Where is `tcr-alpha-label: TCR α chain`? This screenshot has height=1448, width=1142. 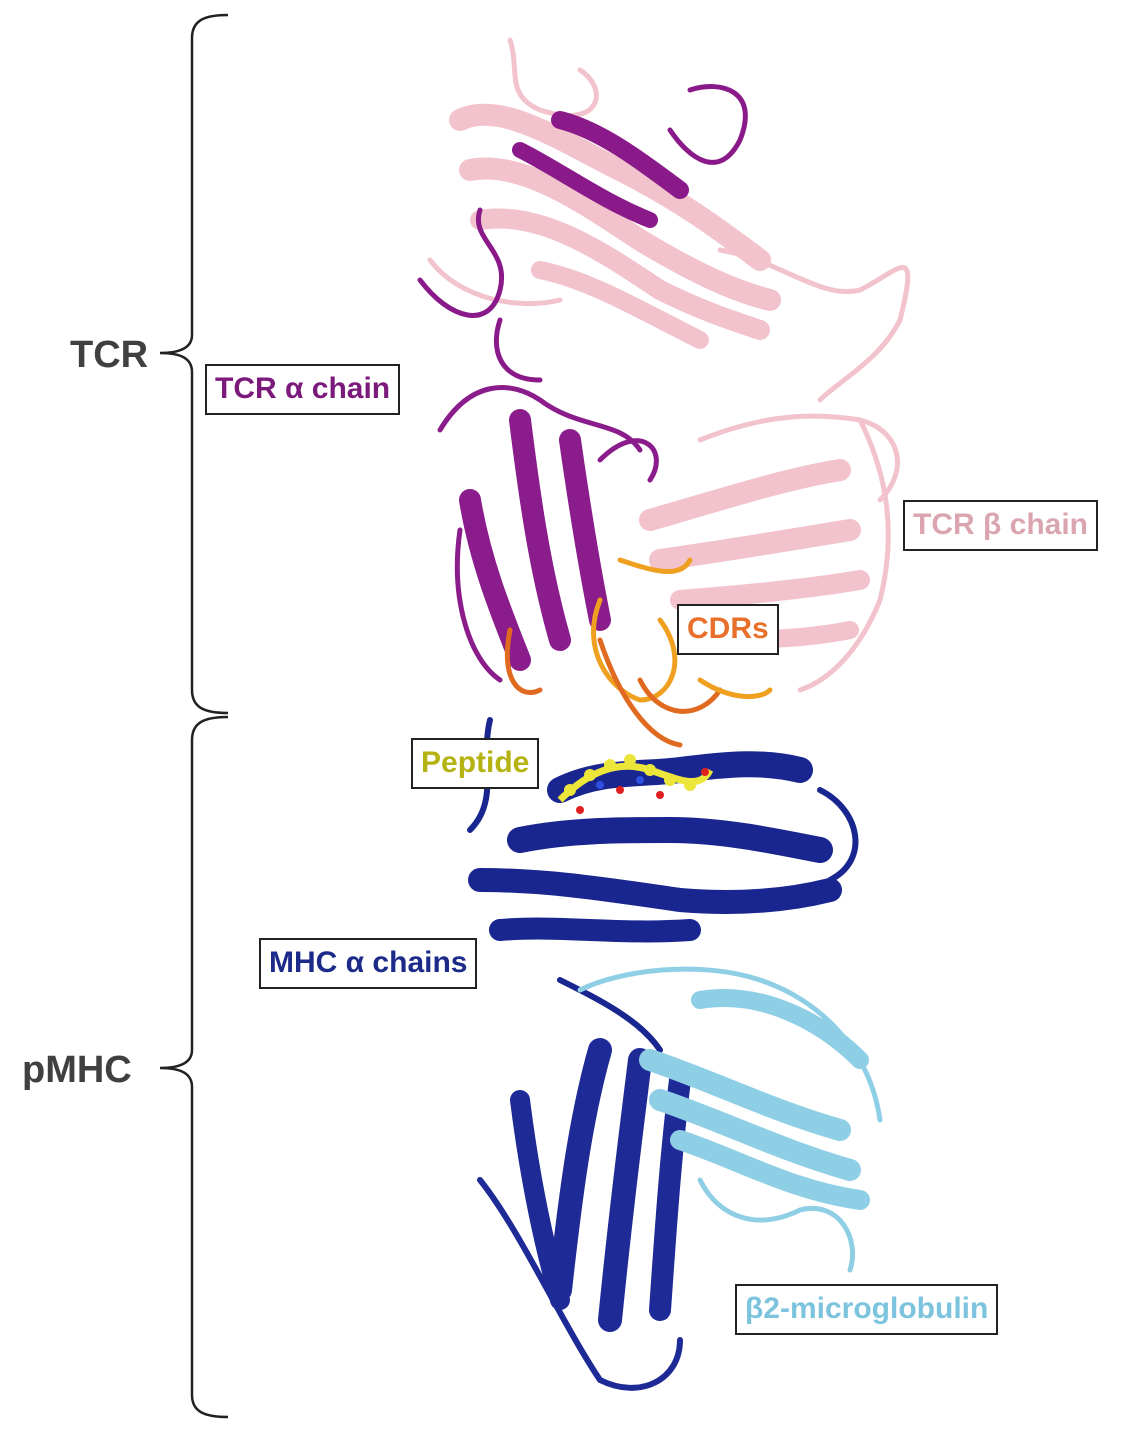
tcr-alpha-label: TCR α chain is located at coordinates (303, 389).